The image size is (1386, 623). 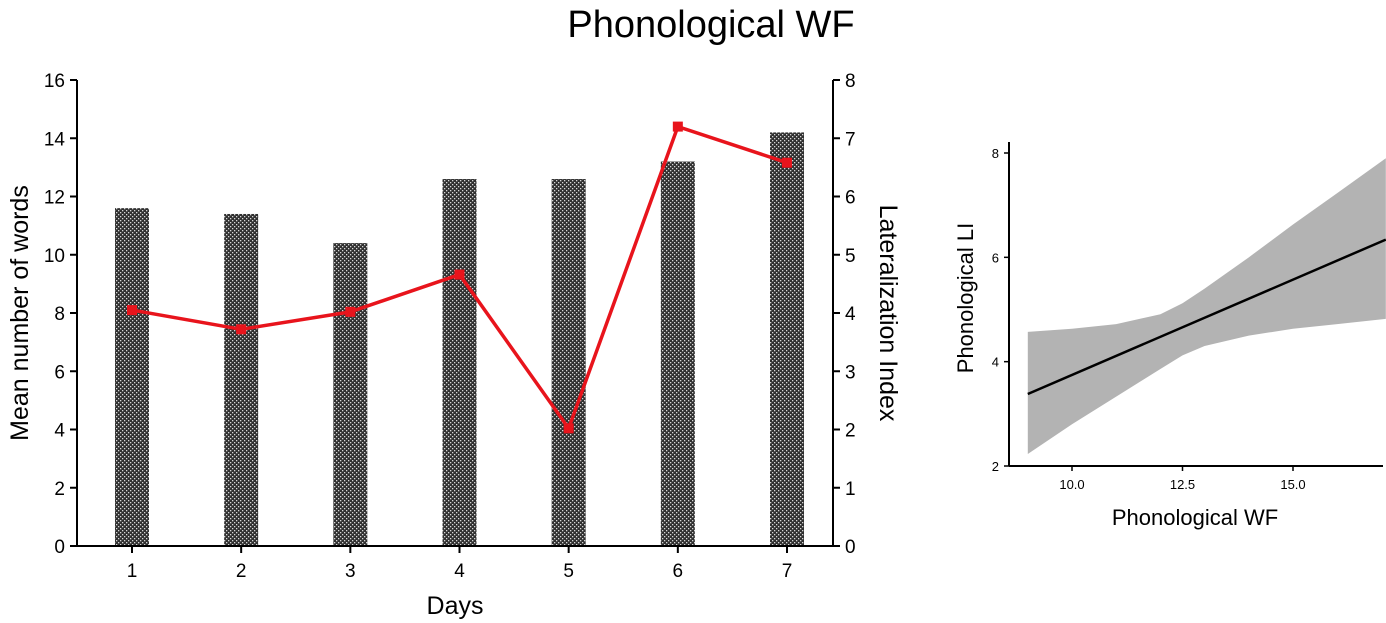 What do you see at coordinates (59, 547) in the screenshot?
I see `y-tick-label: 0` at bounding box center [59, 547].